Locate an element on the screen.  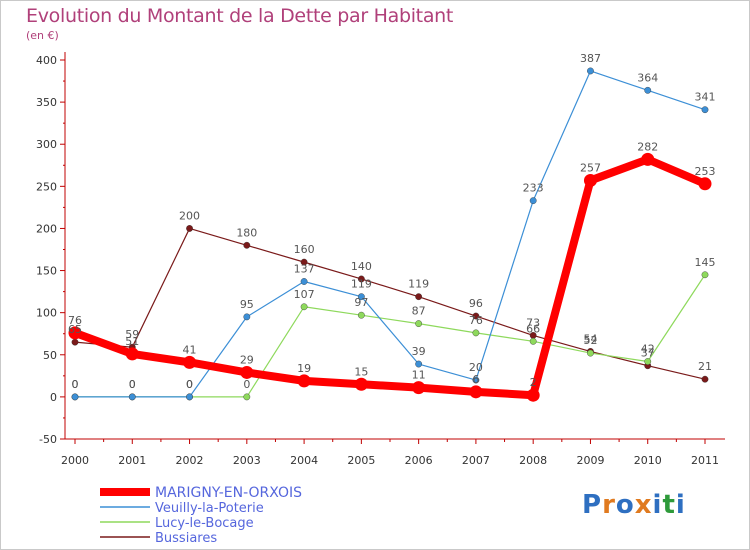
legend-label-1: Veuilly-la-Poterie is located at coordinates (209, 508).